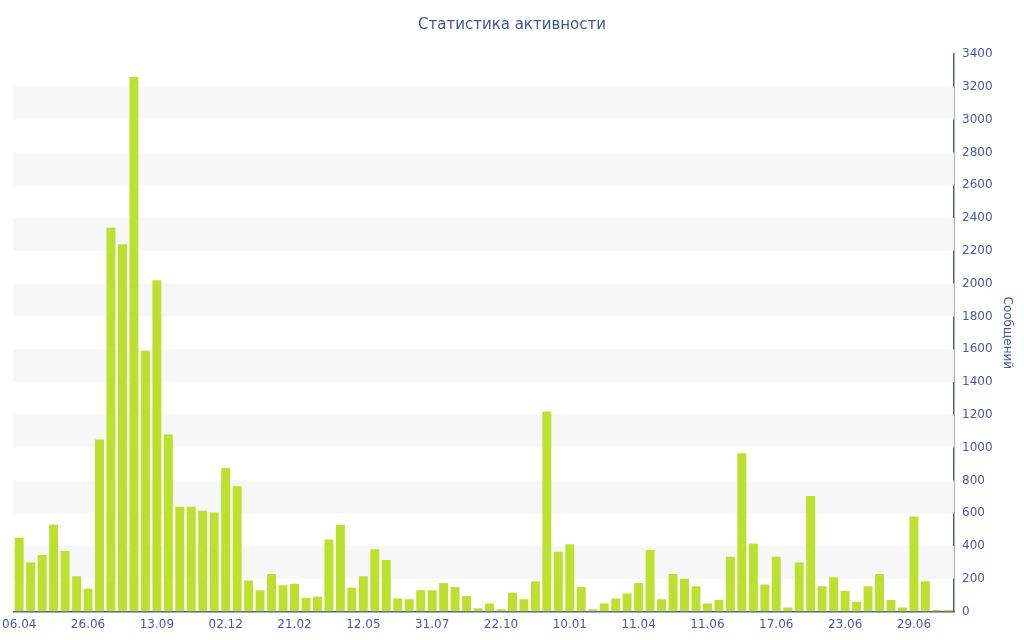 The image size is (1024, 640). What do you see at coordinates (845, 623) in the screenshot?
I see `x-tick-label: 23.06` at bounding box center [845, 623].